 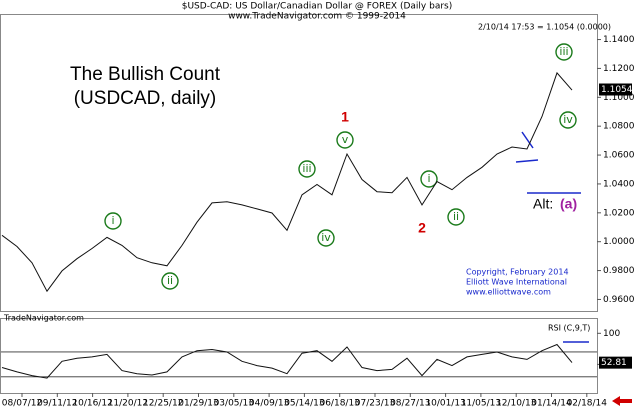 I want to click on copyright: Elliott Wave International, so click(x=516, y=282).